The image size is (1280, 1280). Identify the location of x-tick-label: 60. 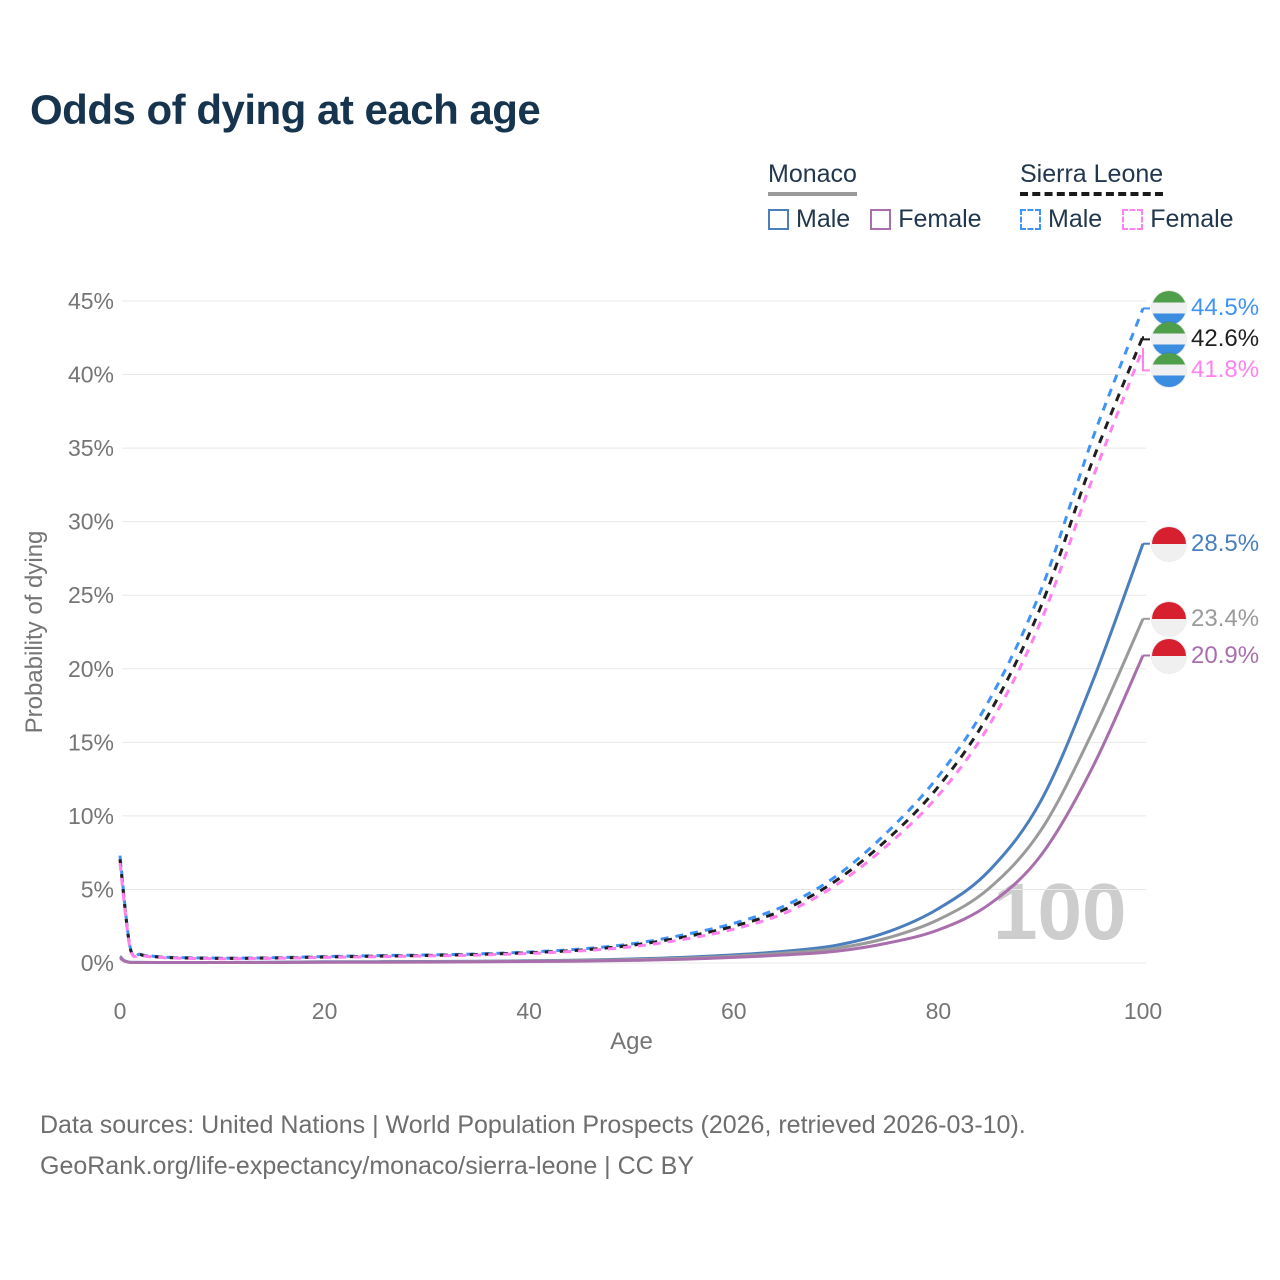
(734, 1011).